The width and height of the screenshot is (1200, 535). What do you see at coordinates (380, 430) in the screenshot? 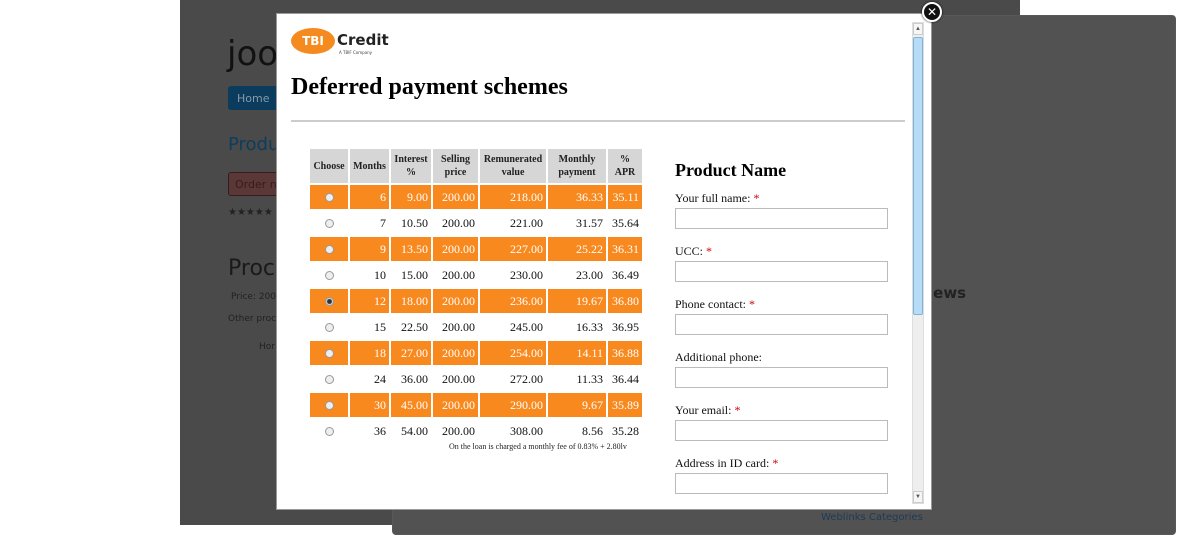
I see `months-cell: 36` at bounding box center [380, 430].